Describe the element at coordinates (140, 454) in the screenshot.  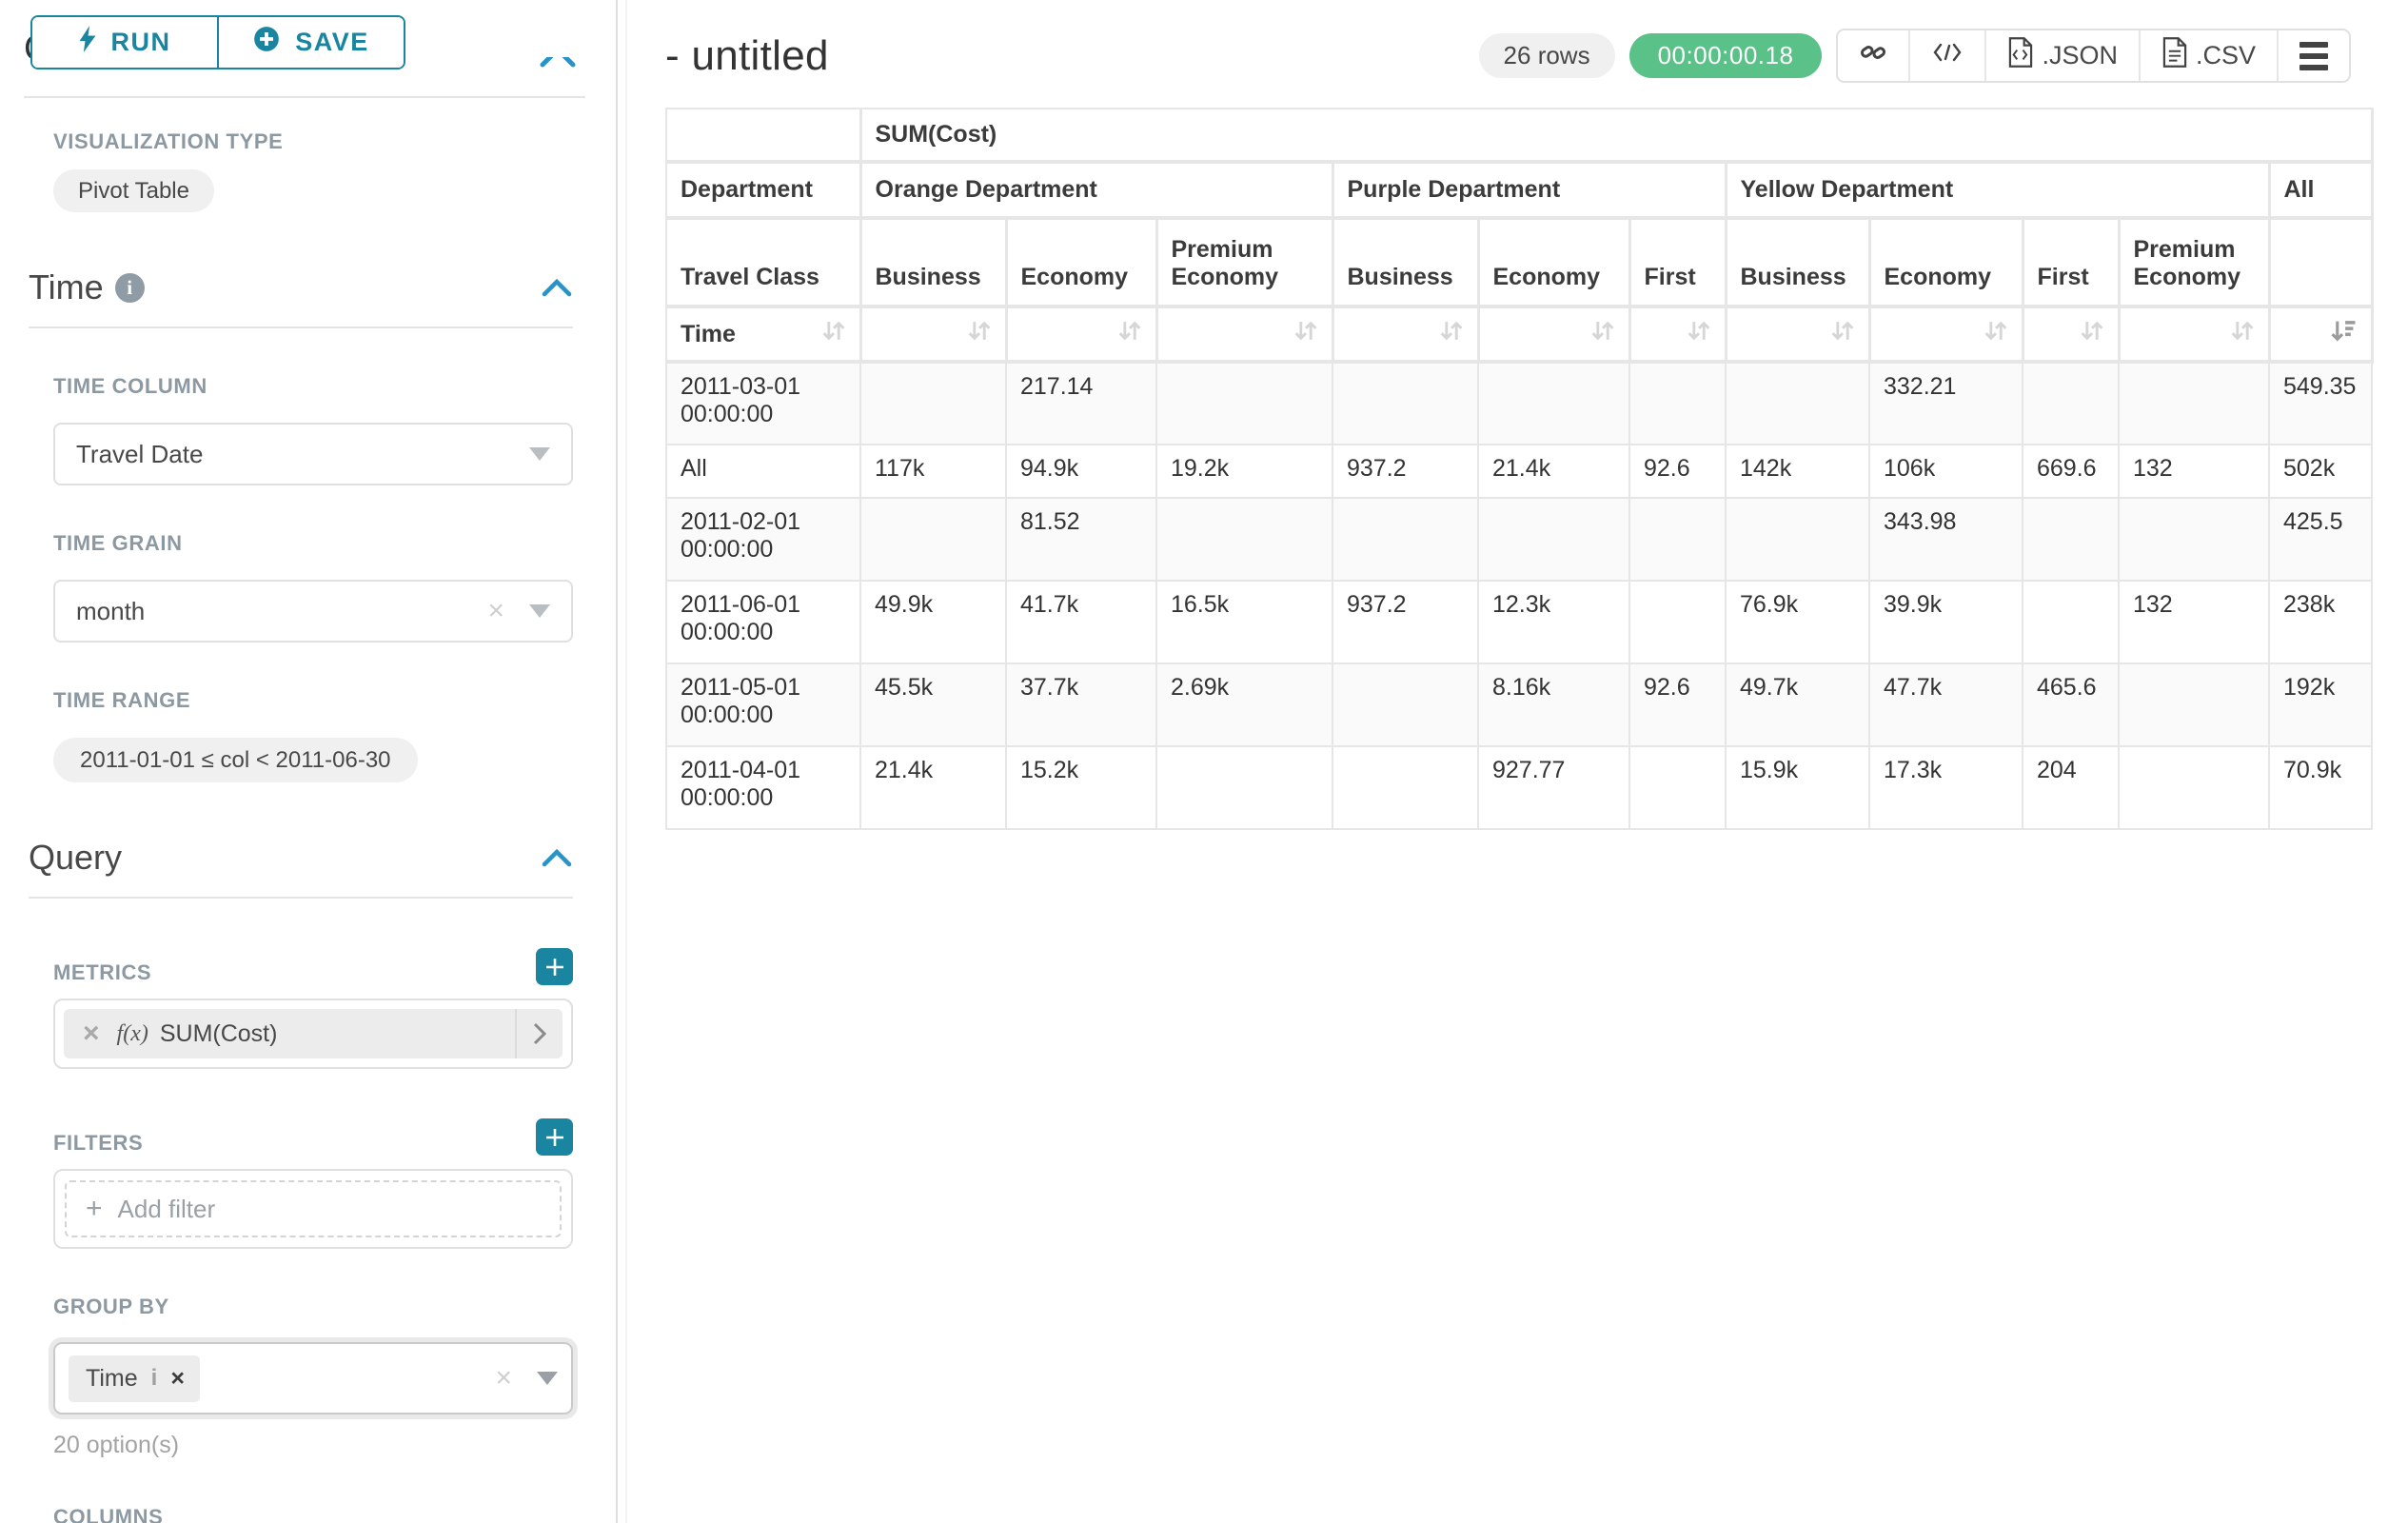
I see `time-column-value: Travel Date` at that location.